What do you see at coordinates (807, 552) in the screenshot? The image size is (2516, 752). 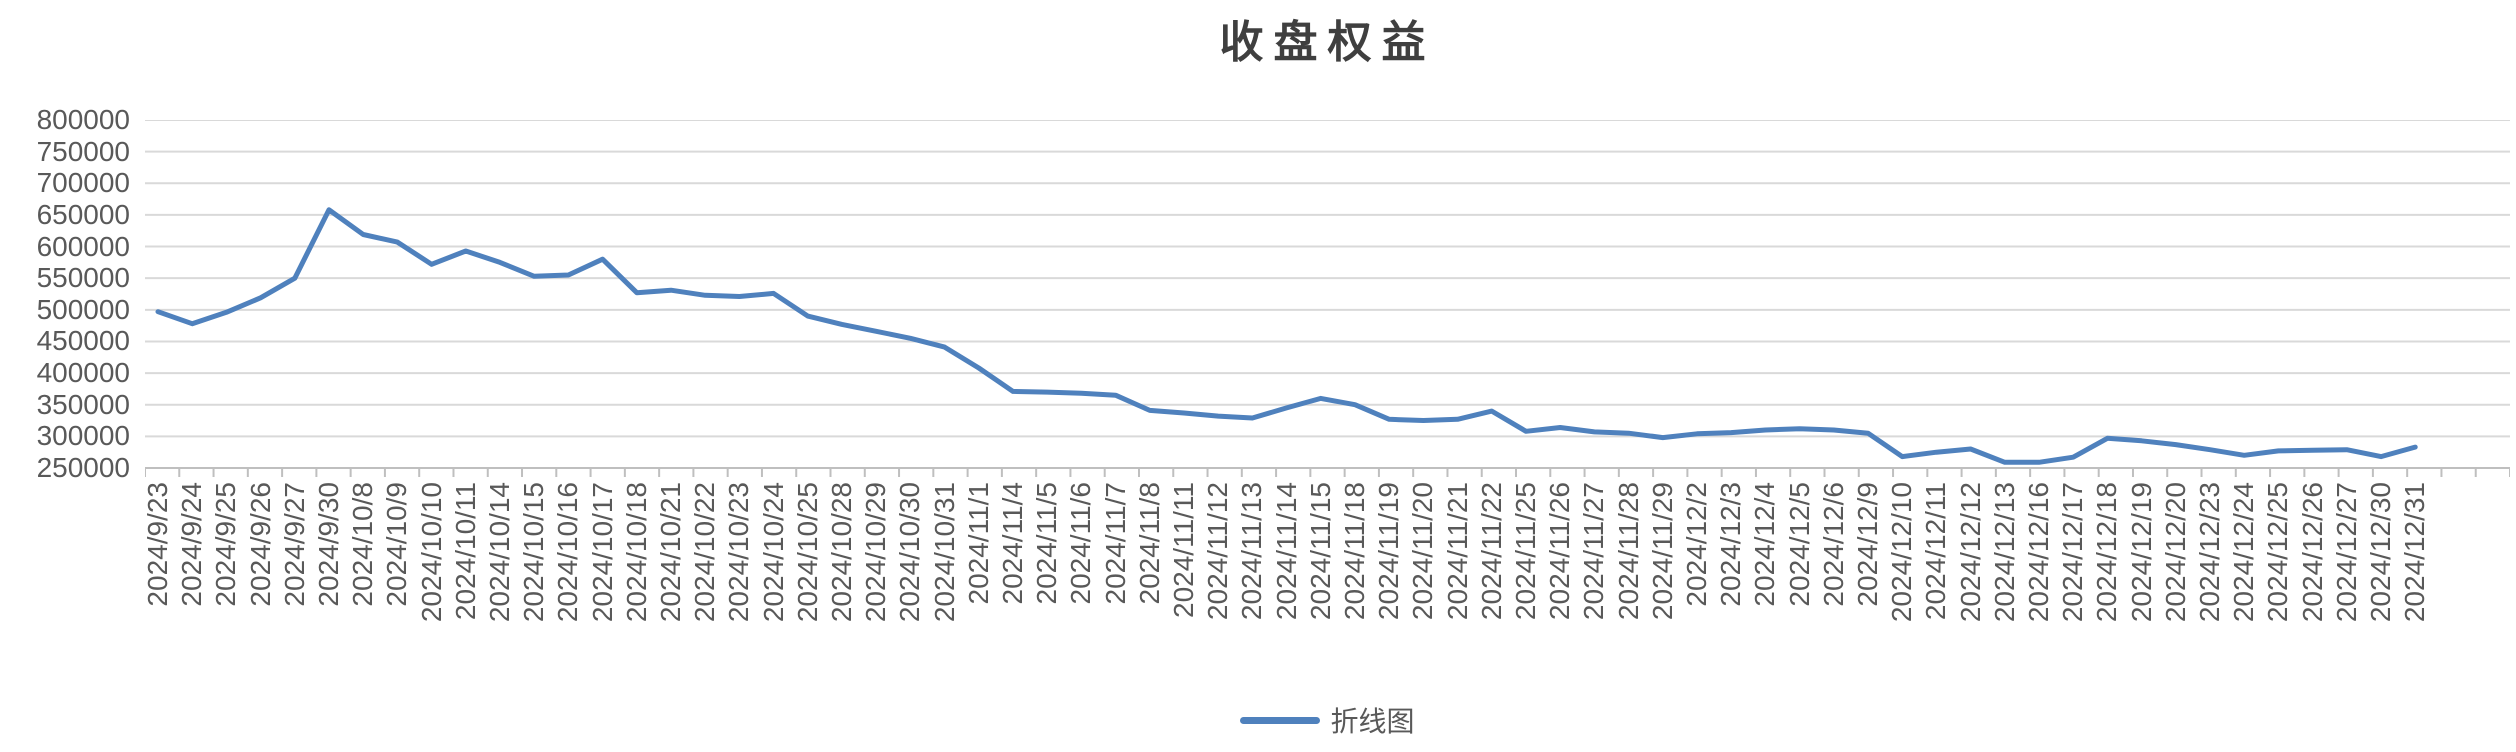 I see `x-axis-tick-label: 2024/10/25` at bounding box center [807, 552].